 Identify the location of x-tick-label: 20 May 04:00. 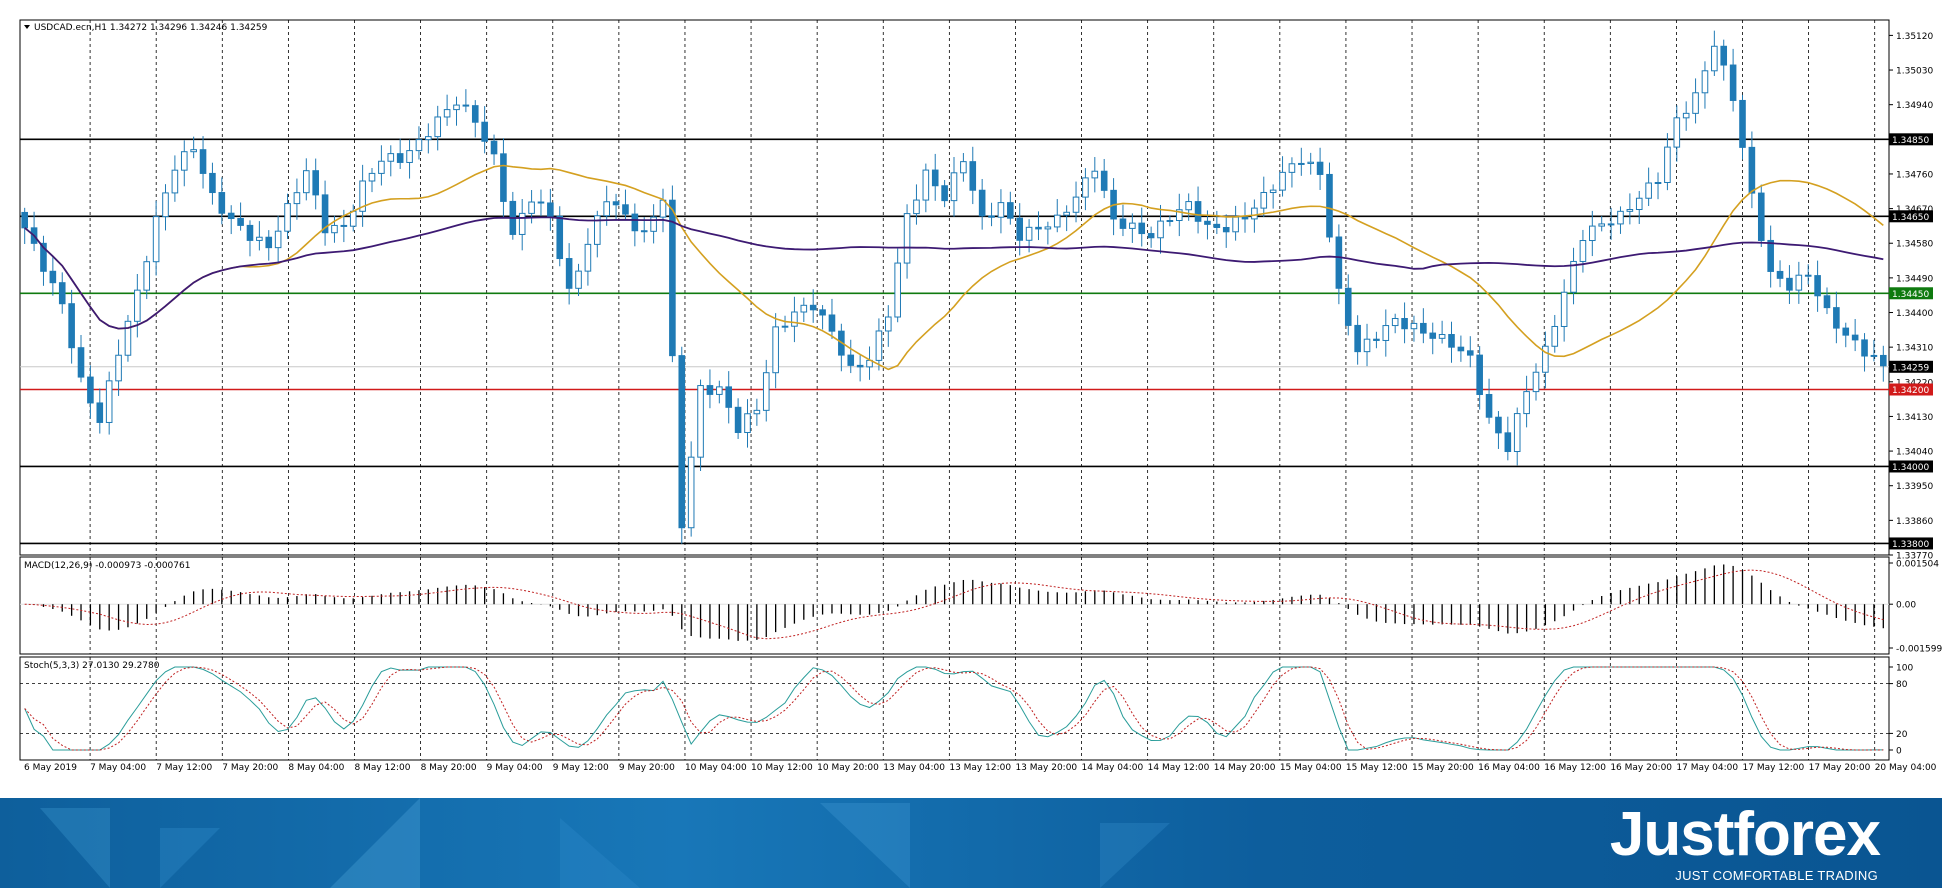
(1906, 768).